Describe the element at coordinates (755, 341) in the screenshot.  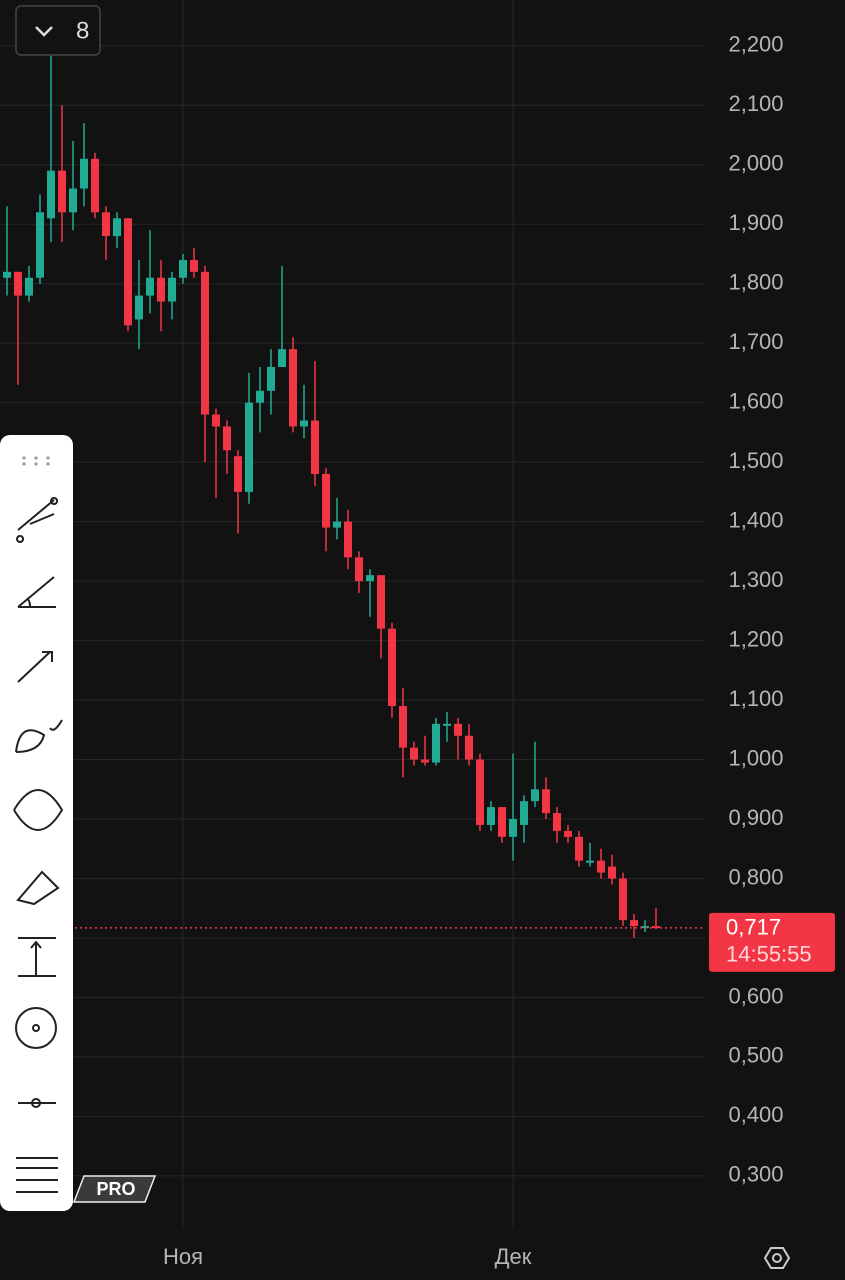
I see `y-tick-label: 1,700` at that location.